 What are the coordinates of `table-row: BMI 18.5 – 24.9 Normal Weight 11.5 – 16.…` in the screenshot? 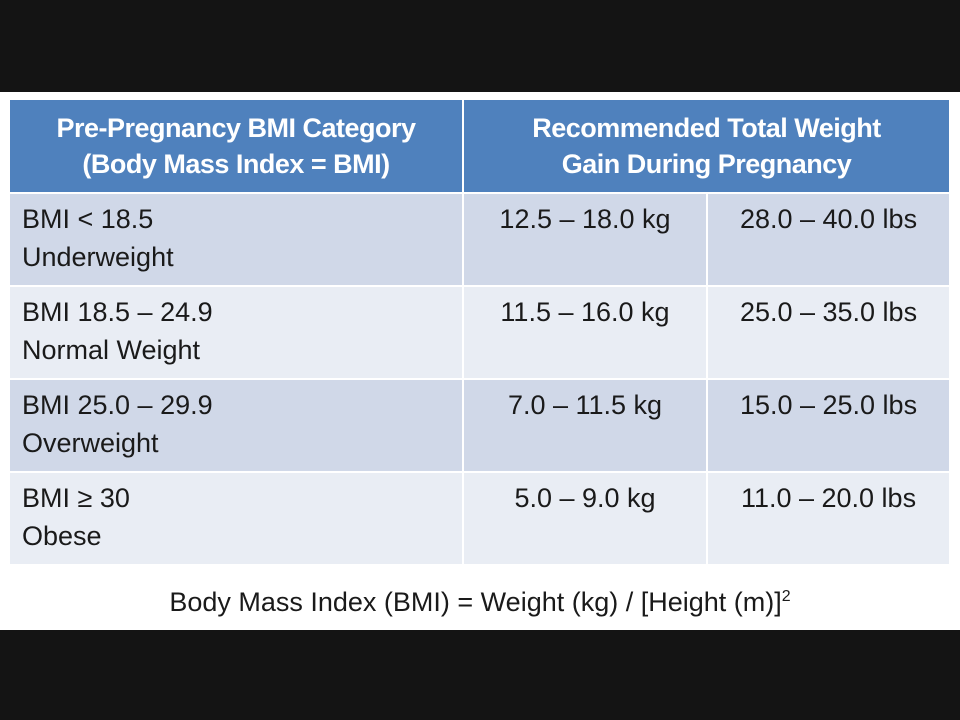 It's located at (480, 333).